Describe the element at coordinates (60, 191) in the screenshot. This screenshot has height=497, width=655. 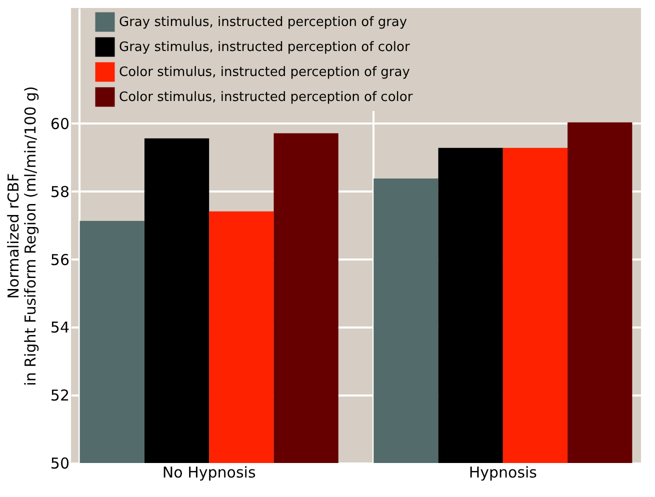
I see `y-tick-label: 58` at that location.